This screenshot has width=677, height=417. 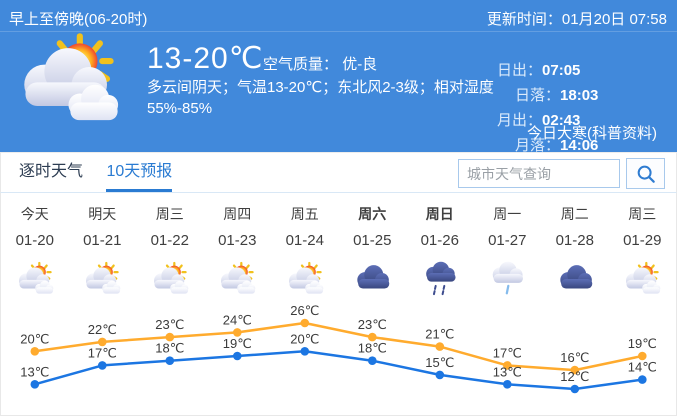 What do you see at coordinates (574, 240) in the screenshot?
I see `day-date: 01-28` at bounding box center [574, 240].